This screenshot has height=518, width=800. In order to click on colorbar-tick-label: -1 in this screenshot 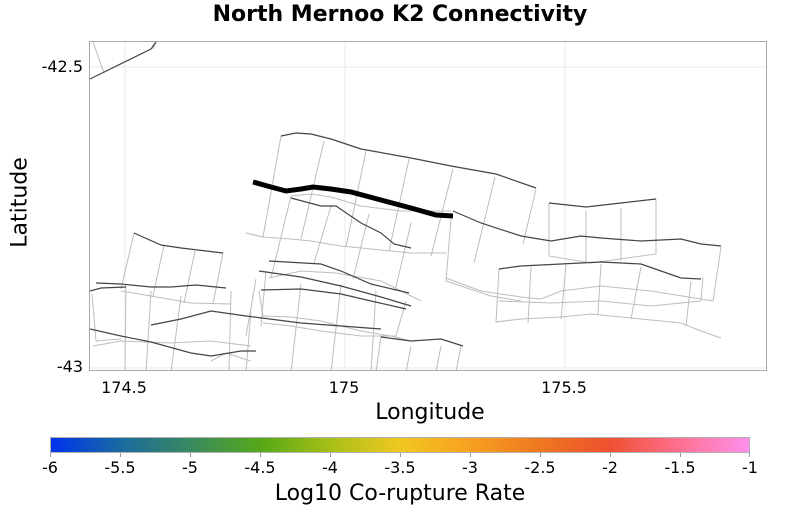, I will do `click(750, 467)`.